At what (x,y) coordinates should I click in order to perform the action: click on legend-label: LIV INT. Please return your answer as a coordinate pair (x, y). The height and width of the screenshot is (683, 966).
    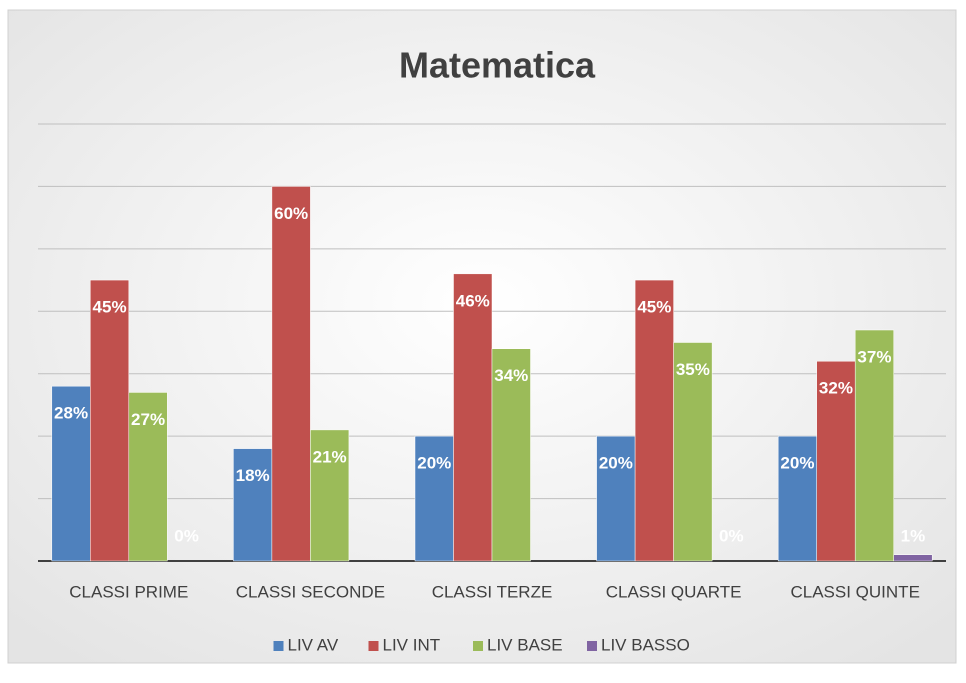
    Looking at the image, I should click on (412, 644).